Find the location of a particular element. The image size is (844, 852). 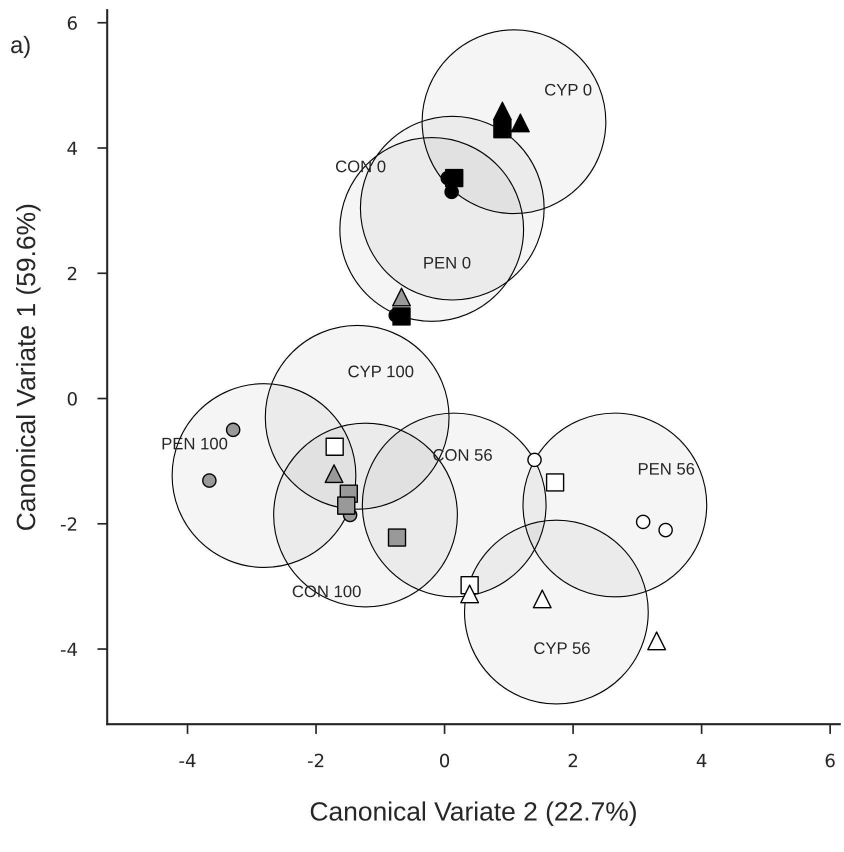

x-tick-label: 2 is located at coordinates (573, 761).